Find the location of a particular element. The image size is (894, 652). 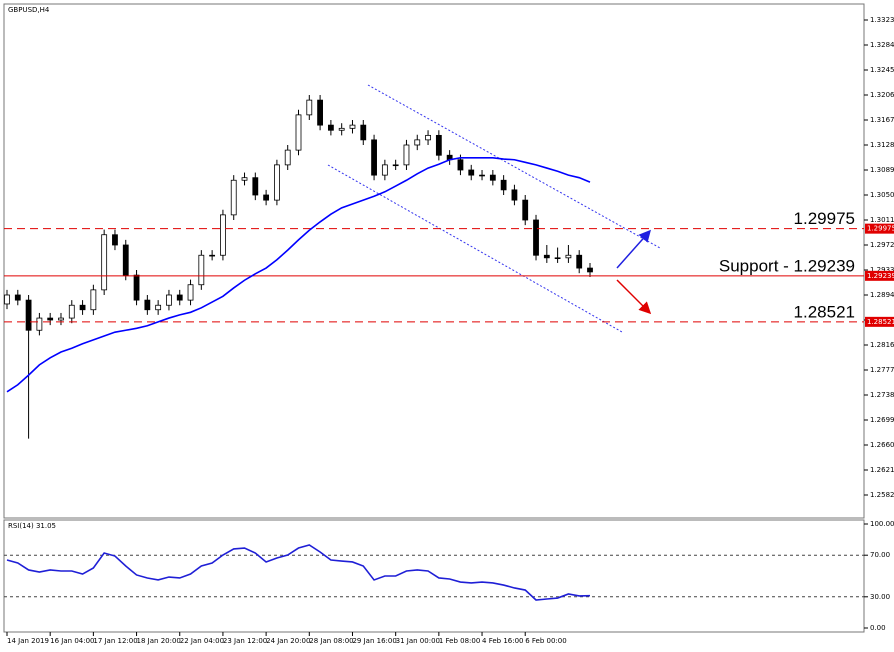

x-tick-label: 23 Jan 12:00 is located at coordinates (245, 641).